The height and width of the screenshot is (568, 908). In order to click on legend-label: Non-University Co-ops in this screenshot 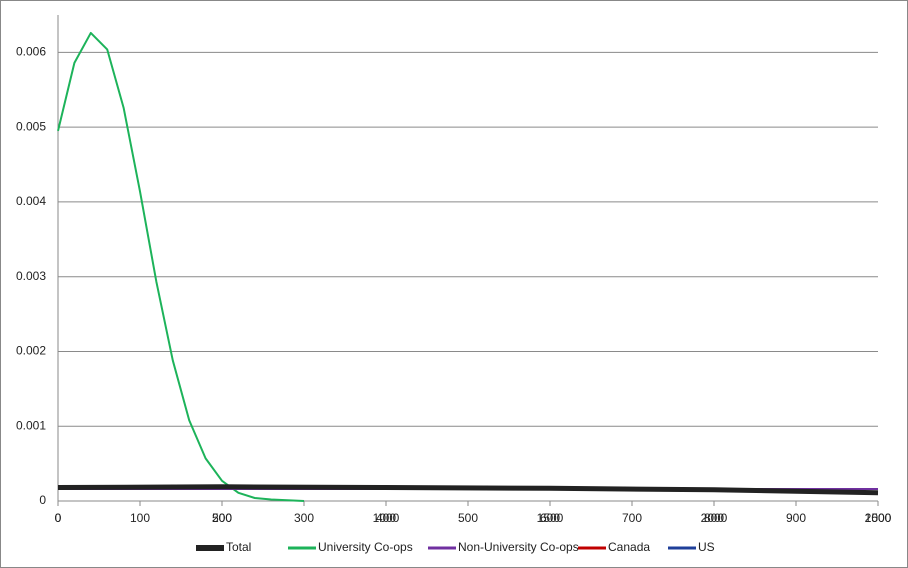, I will do `click(518, 547)`.